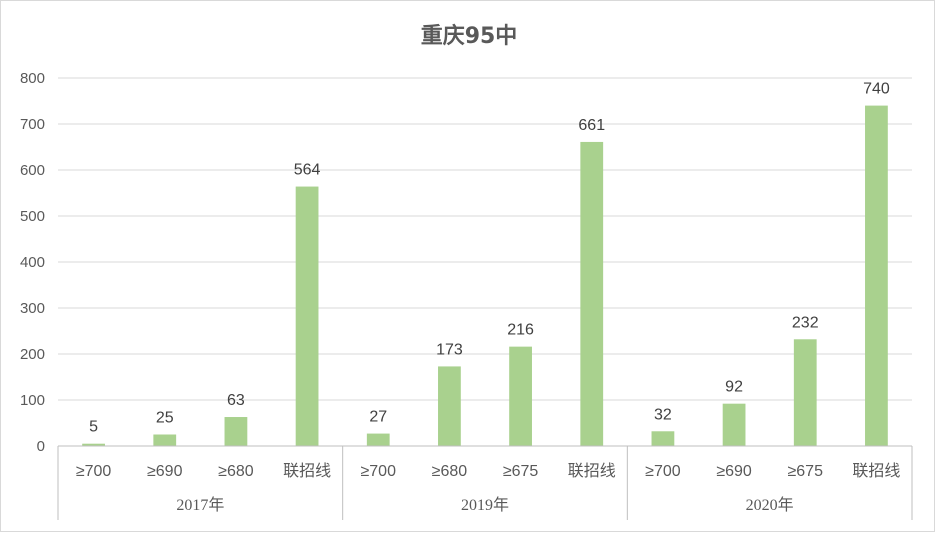 The height and width of the screenshot is (533, 935). What do you see at coordinates (32, 124) in the screenshot?
I see `y-tick-label: 700` at bounding box center [32, 124].